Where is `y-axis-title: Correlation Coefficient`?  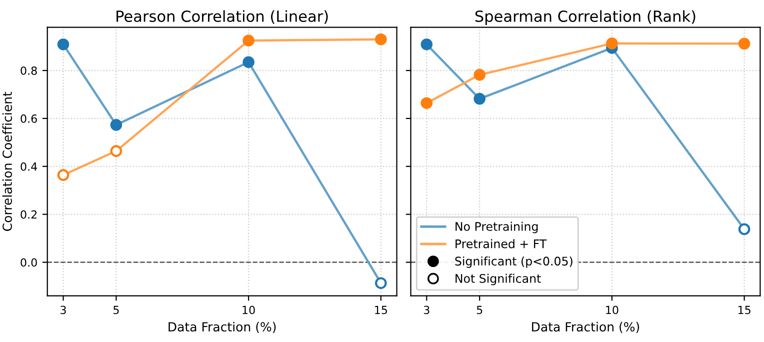 y-axis-title: Correlation Coefficient is located at coordinates (7, 161).